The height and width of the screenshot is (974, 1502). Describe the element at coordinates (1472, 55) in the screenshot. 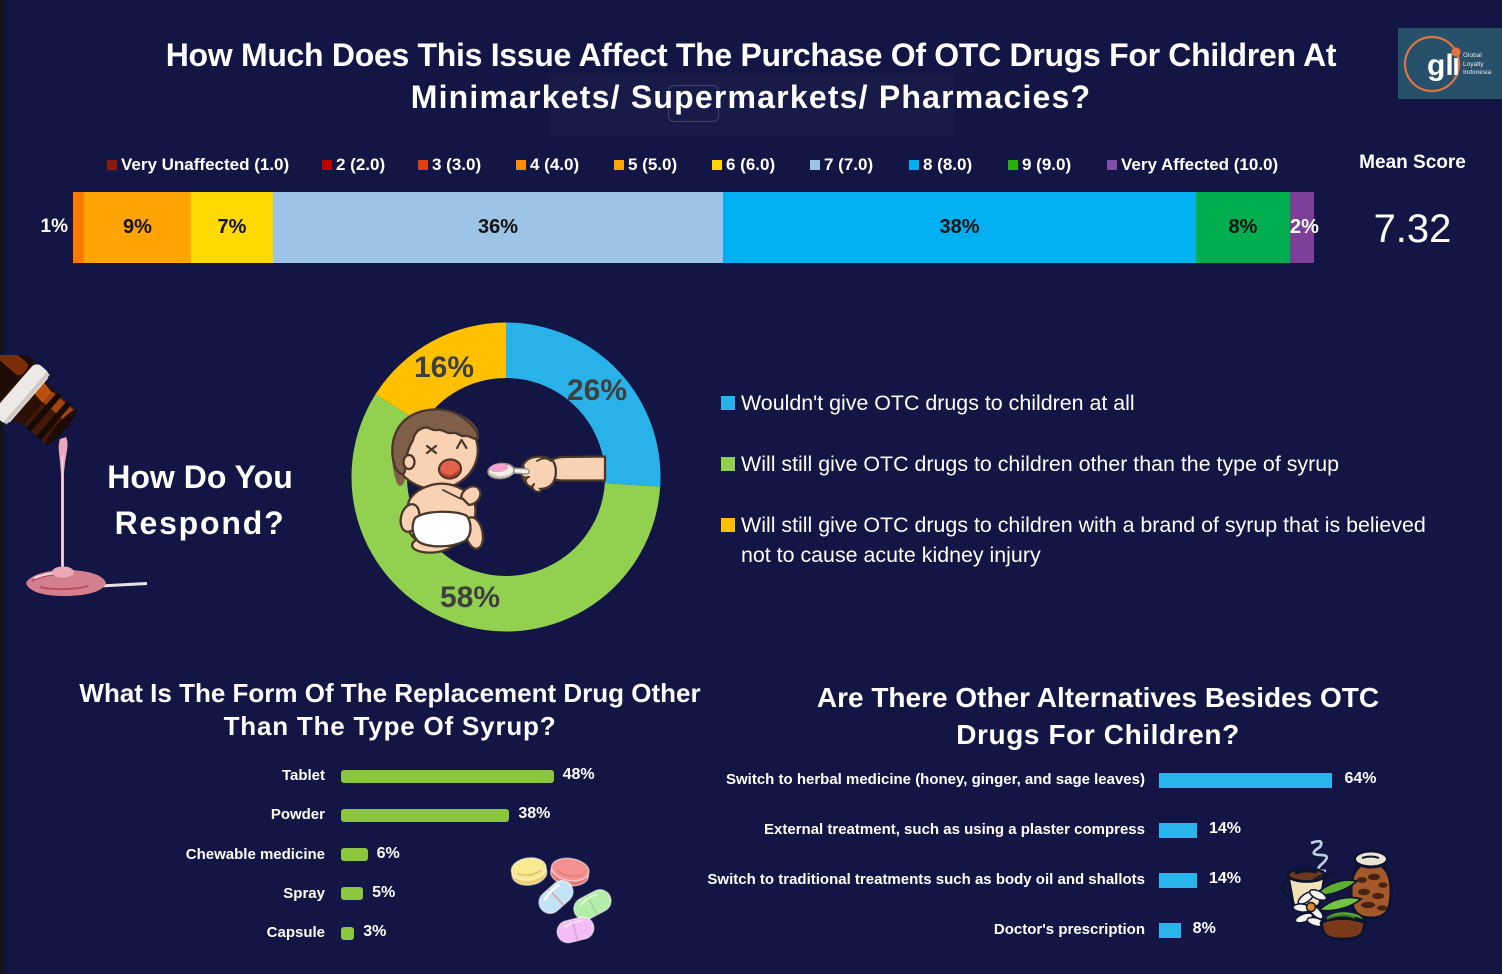

I see `svg-text: Global` at that location.